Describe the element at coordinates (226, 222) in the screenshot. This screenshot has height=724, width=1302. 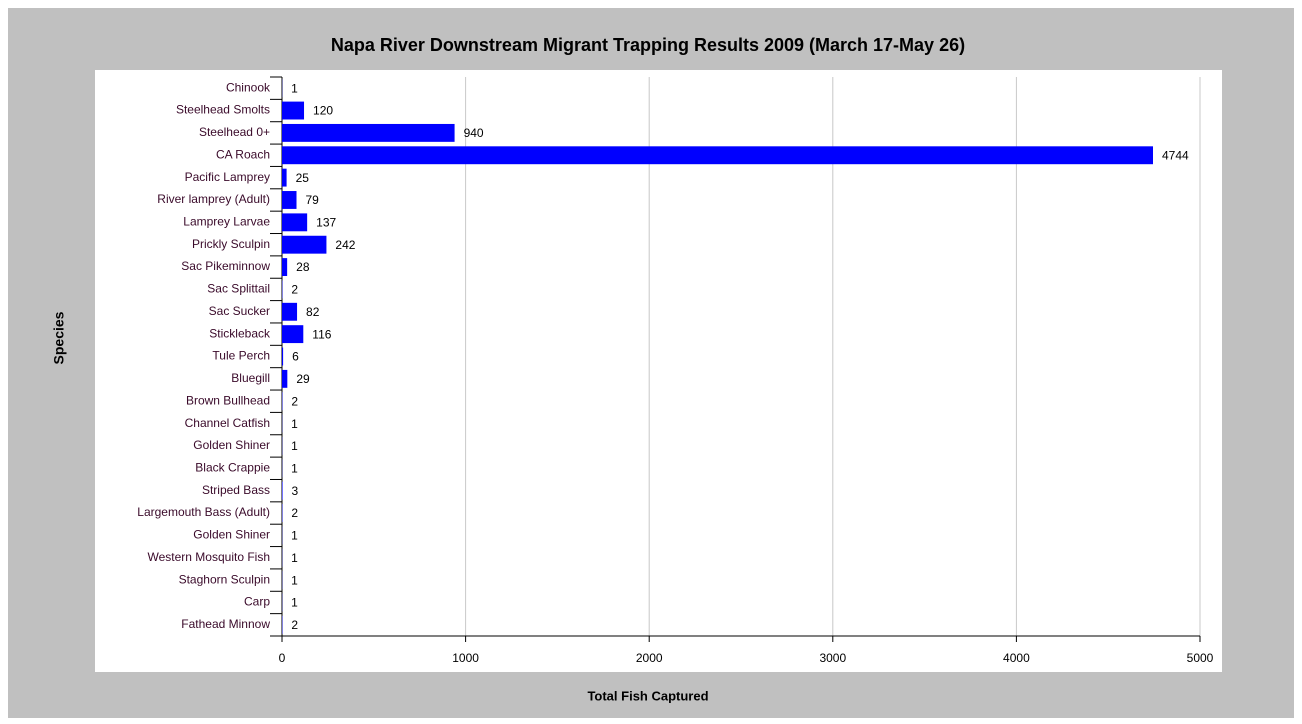
I see `y-tick-label: Lamprey Larvae` at that location.